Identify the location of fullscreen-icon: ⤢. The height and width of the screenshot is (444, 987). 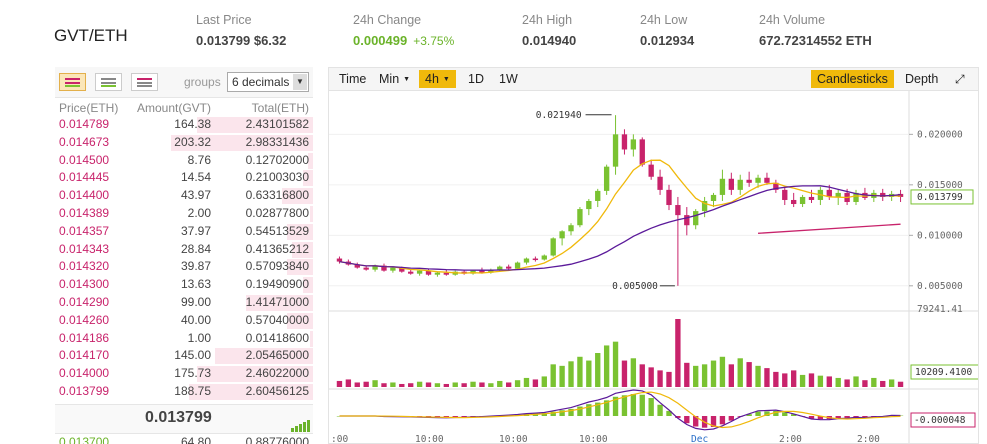
(960, 79).